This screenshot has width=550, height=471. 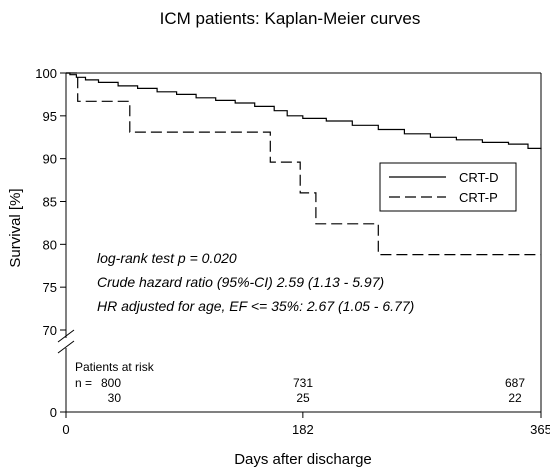 What do you see at coordinates (167, 258) in the screenshot?
I see `annotation-logrank: log-rank test p = 0.020` at bounding box center [167, 258].